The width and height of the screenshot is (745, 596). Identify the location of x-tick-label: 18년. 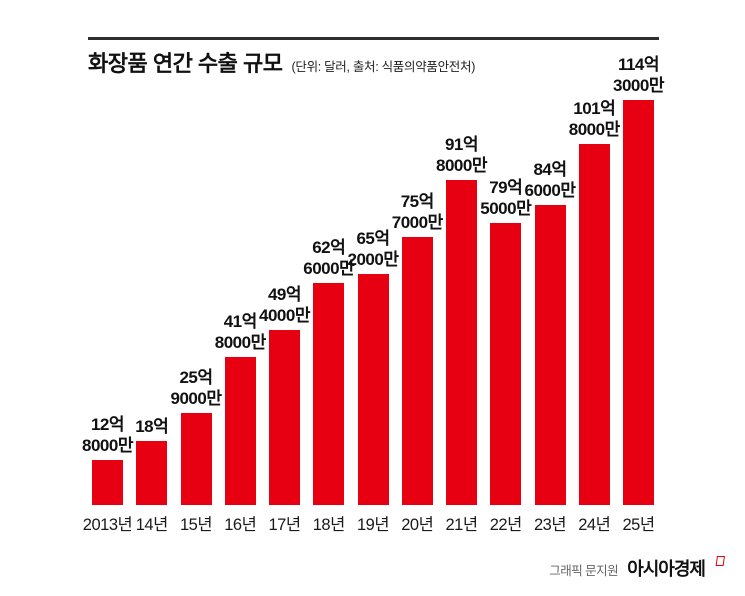
(329, 525).